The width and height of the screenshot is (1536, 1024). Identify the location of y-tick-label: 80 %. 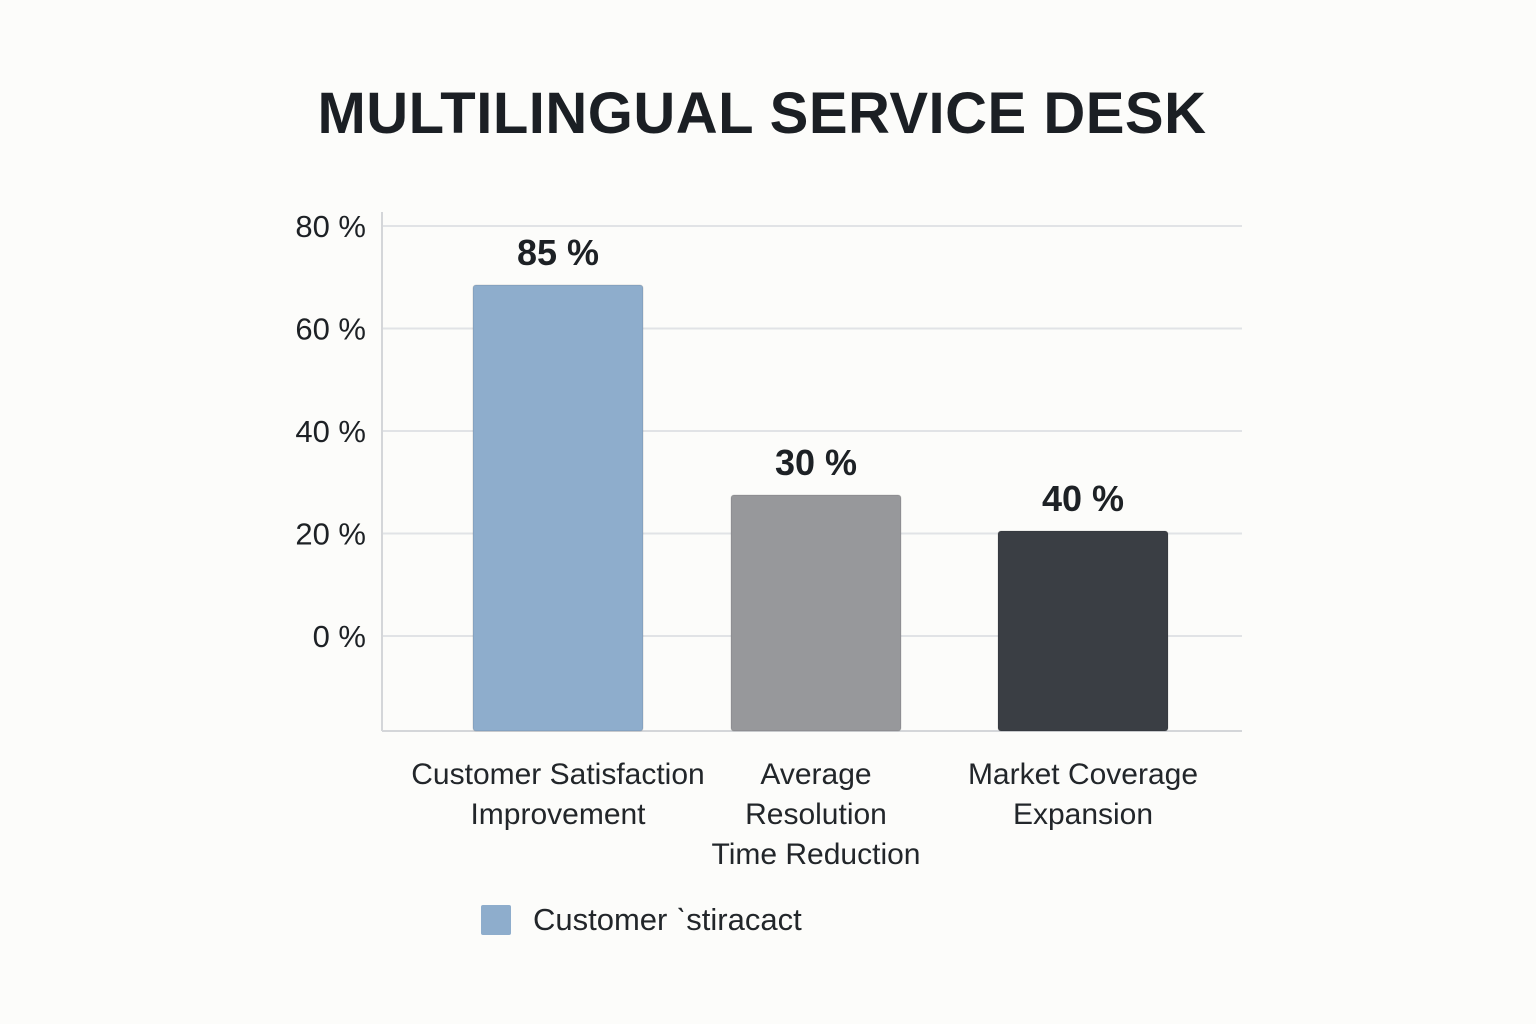
(330, 226).